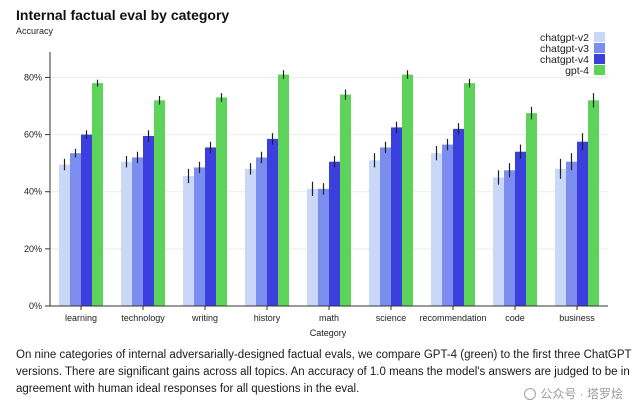 This screenshot has width=641, height=413. I want to click on legend-label: gpt-4, so click(577, 71).